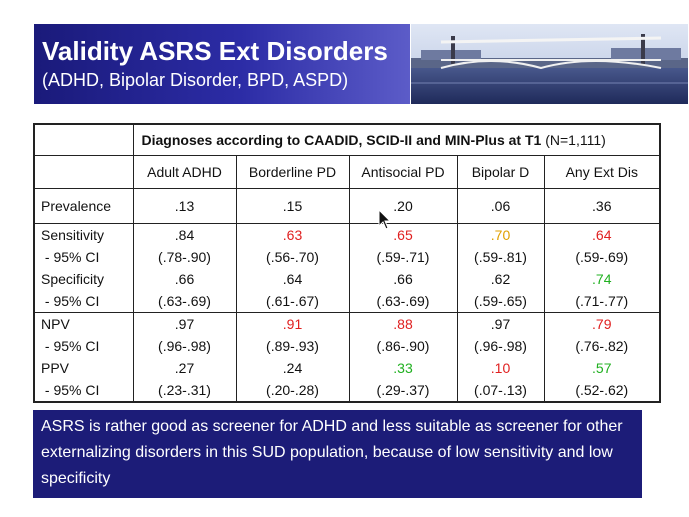  What do you see at coordinates (500, 172) in the screenshot?
I see `column-header: Bipolar D` at bounding box center [500, 172].